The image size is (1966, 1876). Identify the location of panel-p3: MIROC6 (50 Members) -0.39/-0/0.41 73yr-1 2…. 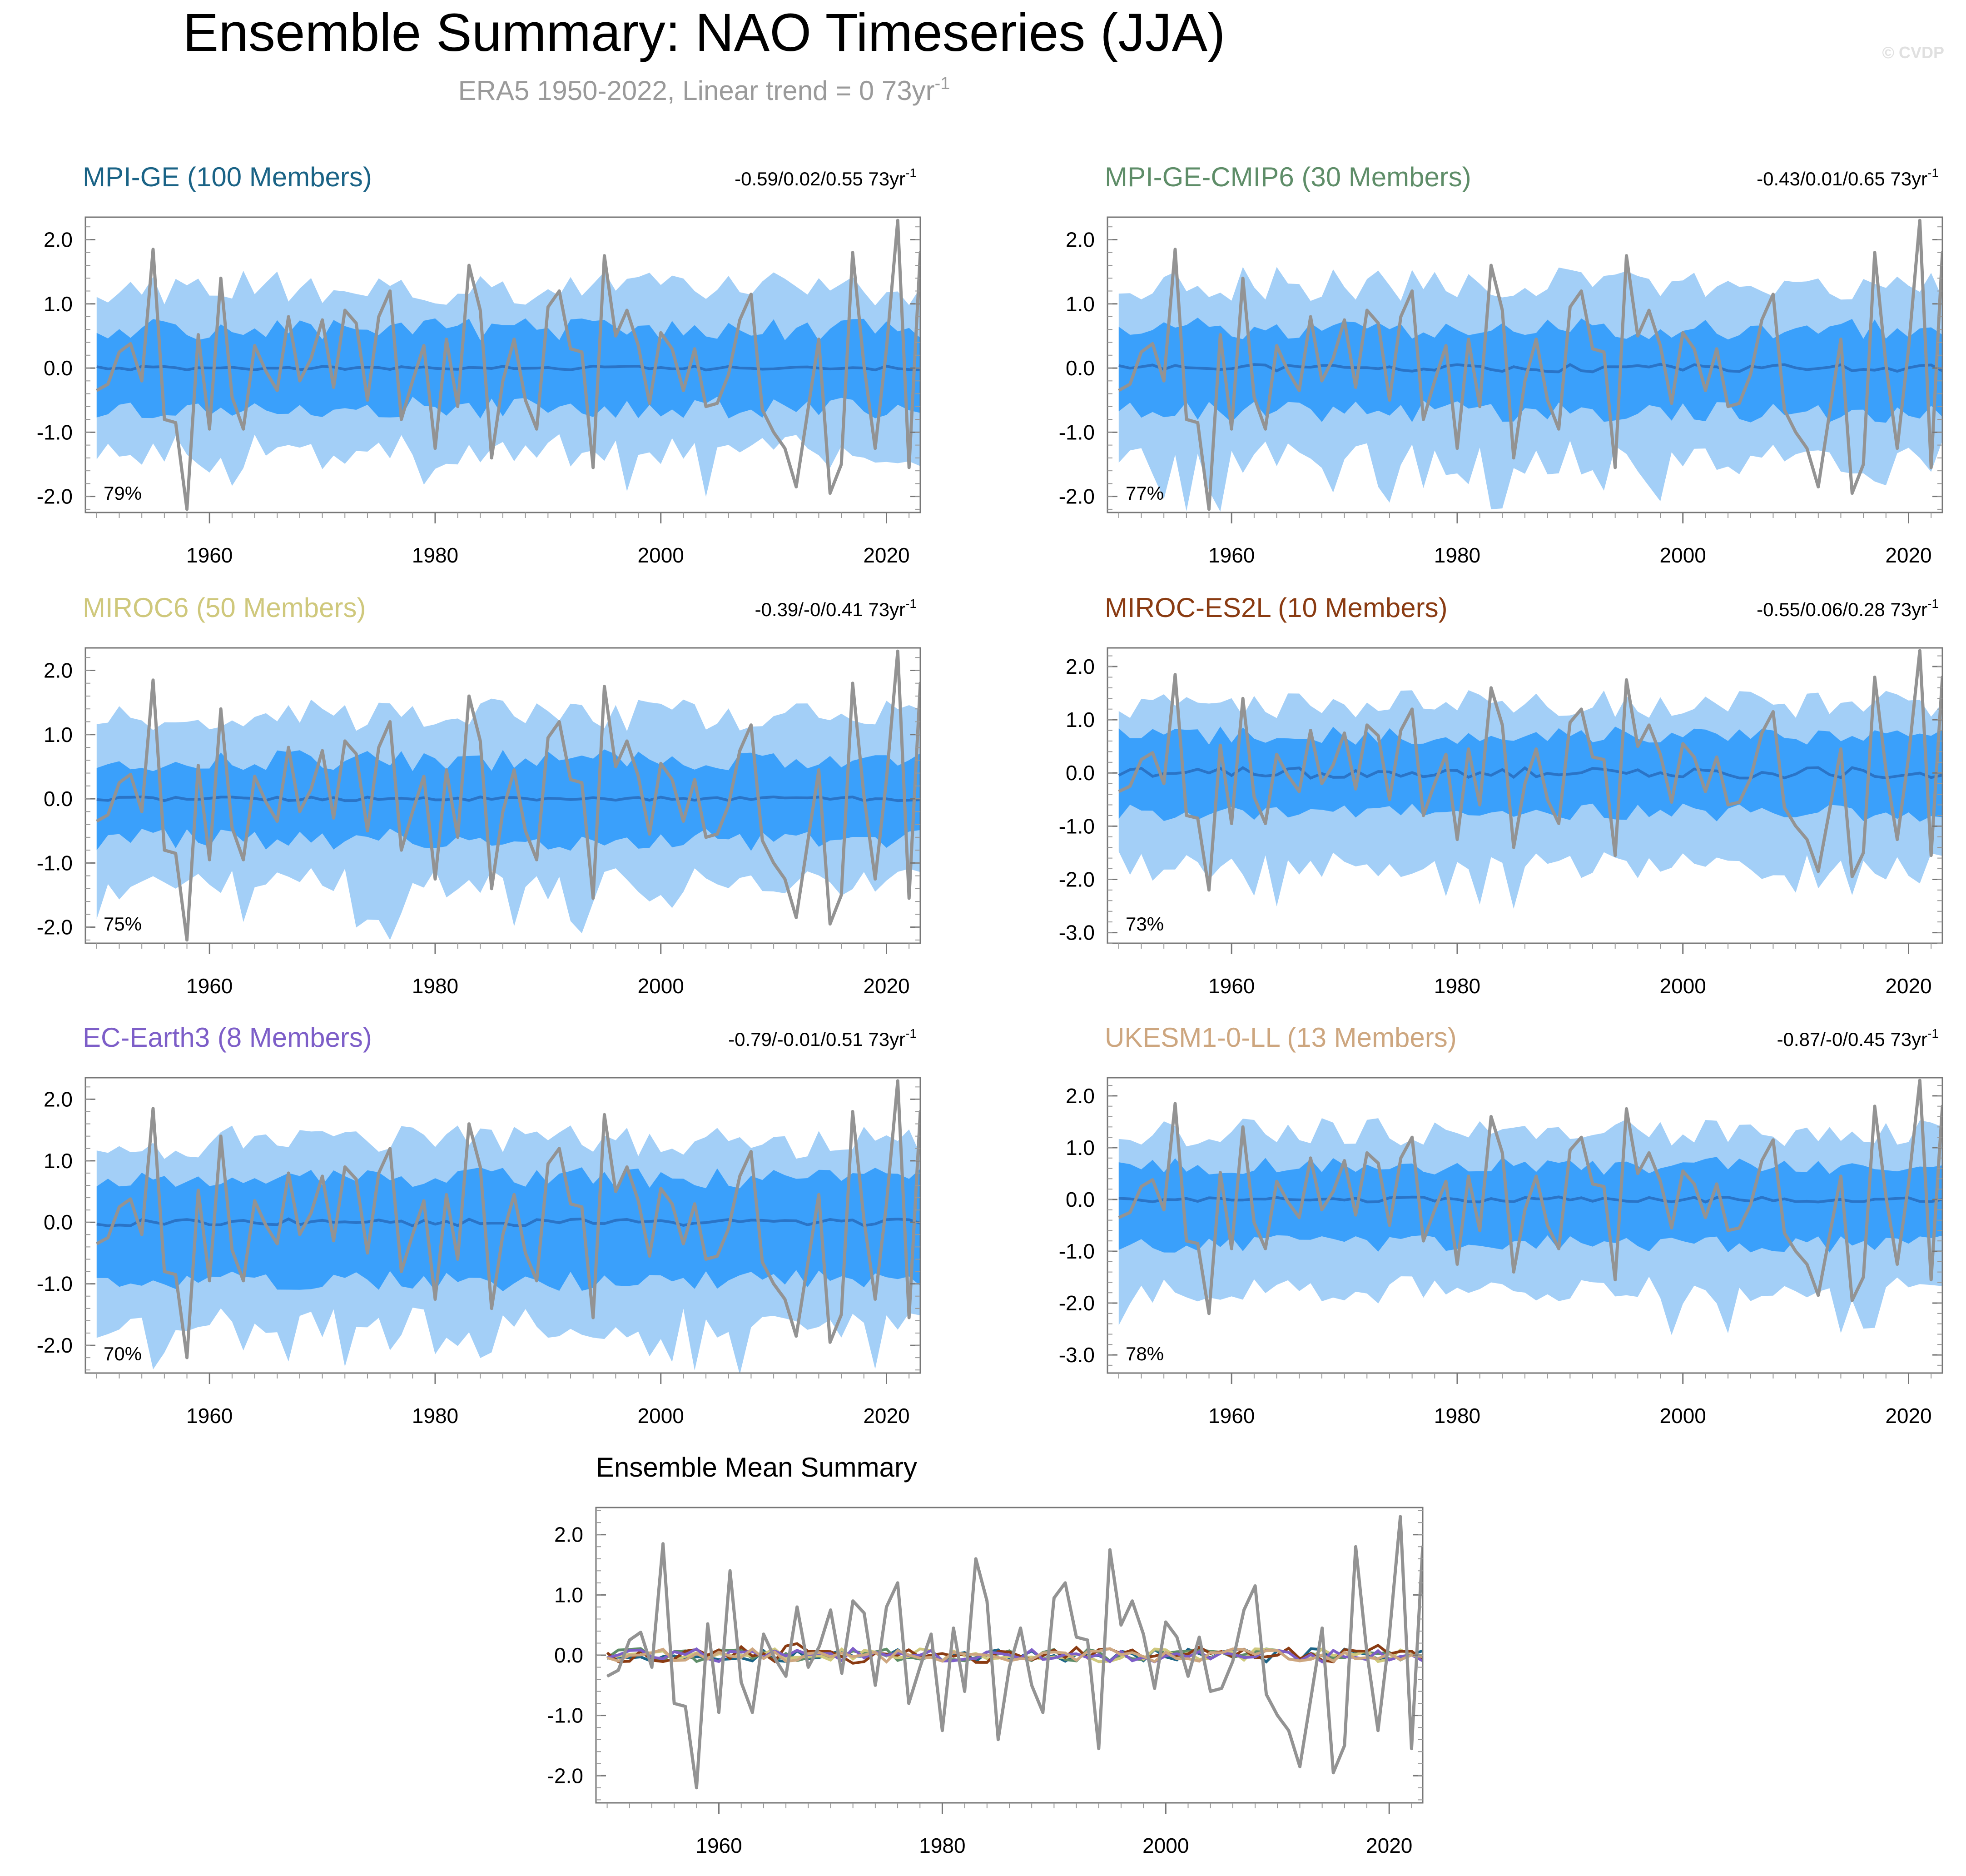
(479, 795).